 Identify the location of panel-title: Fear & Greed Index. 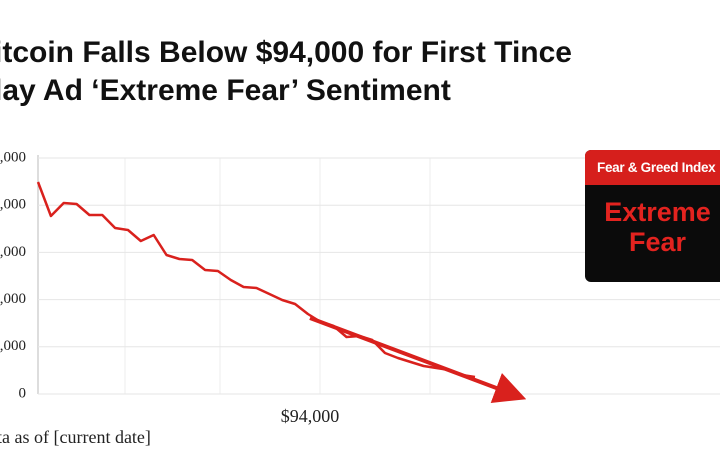
(652, 167).